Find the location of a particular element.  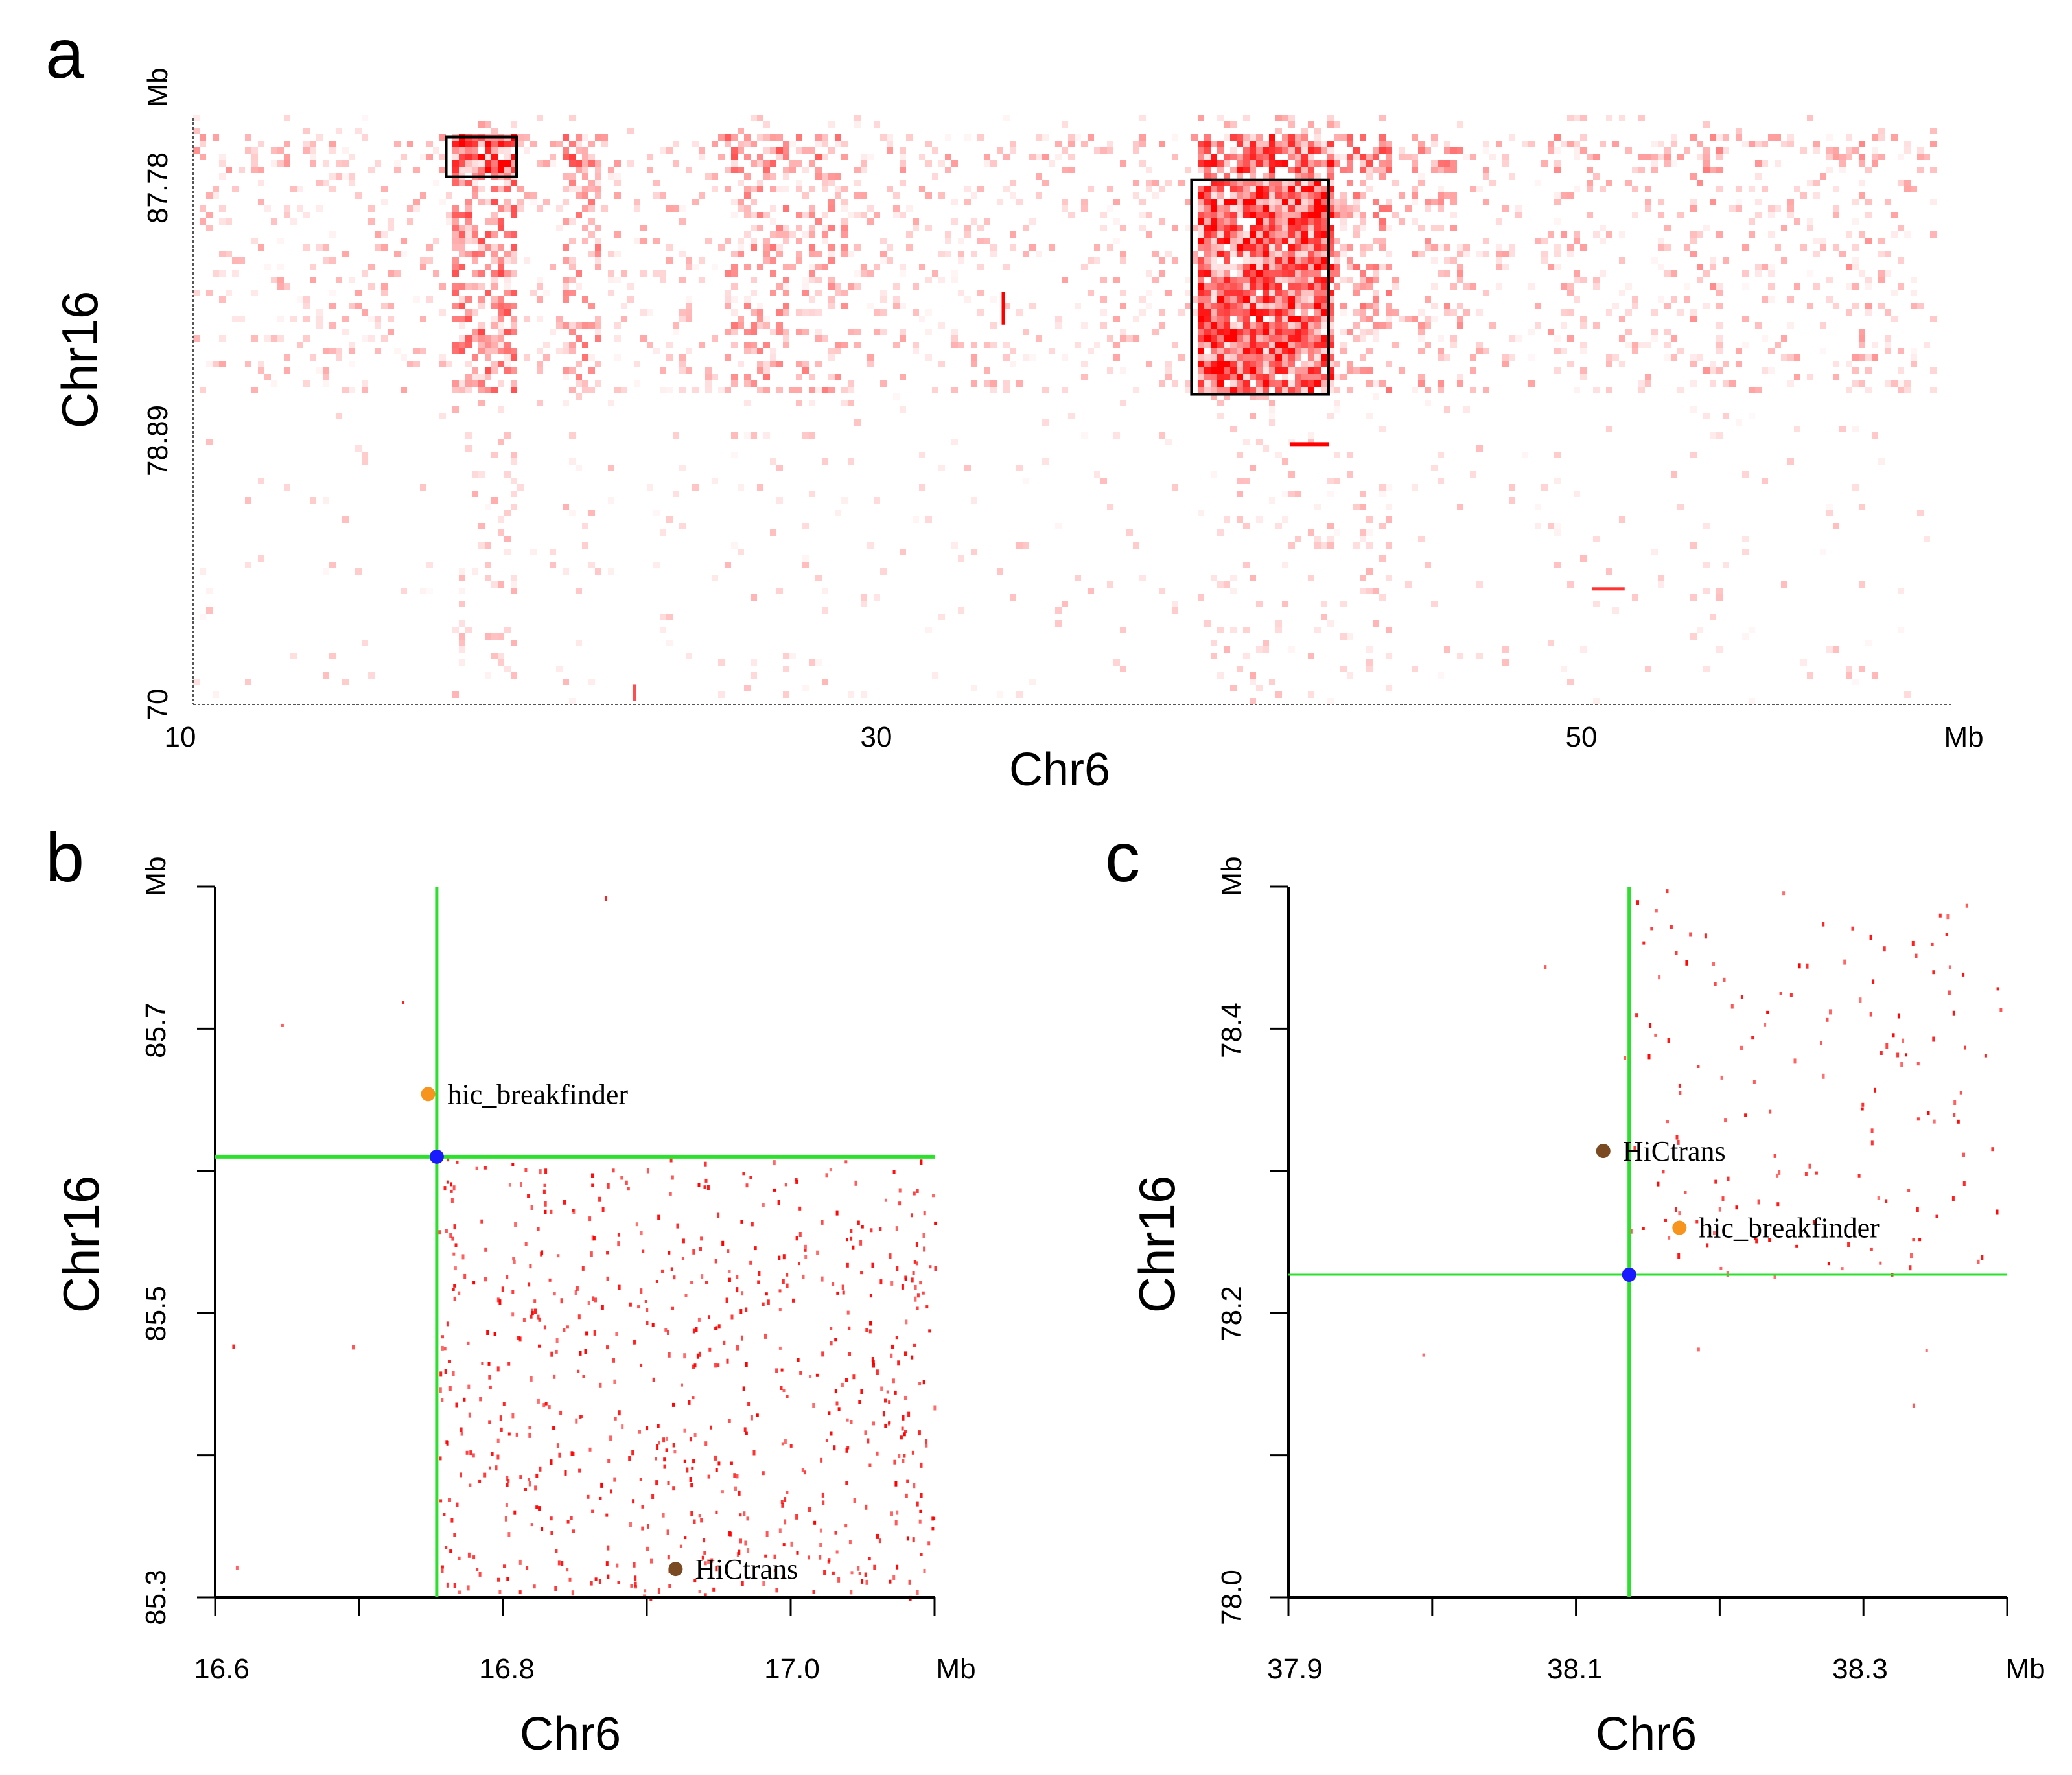

caller-point-label: HiCtrans is located at coordinates (1675, 1151).